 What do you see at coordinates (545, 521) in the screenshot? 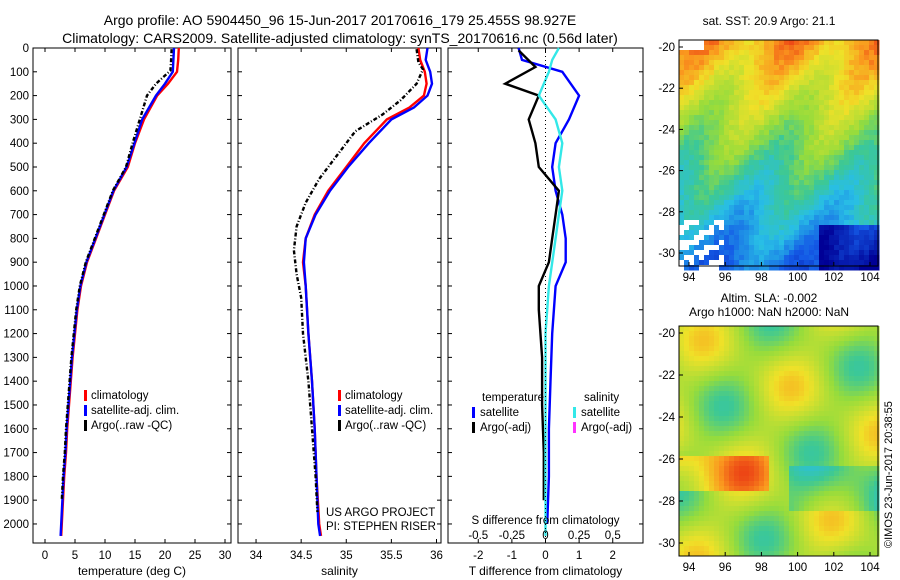
I see `x-axis-label-top: S difference from climatology` at bounding box center [545, 521].